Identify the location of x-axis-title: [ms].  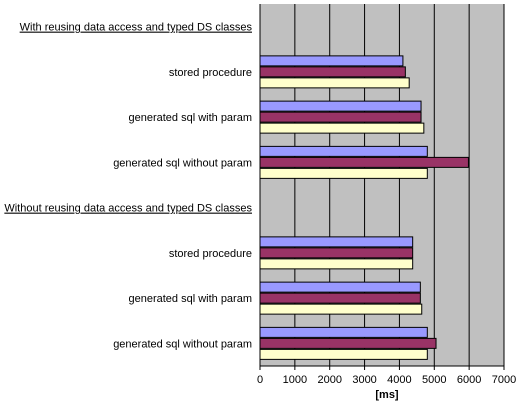
(387, 395).